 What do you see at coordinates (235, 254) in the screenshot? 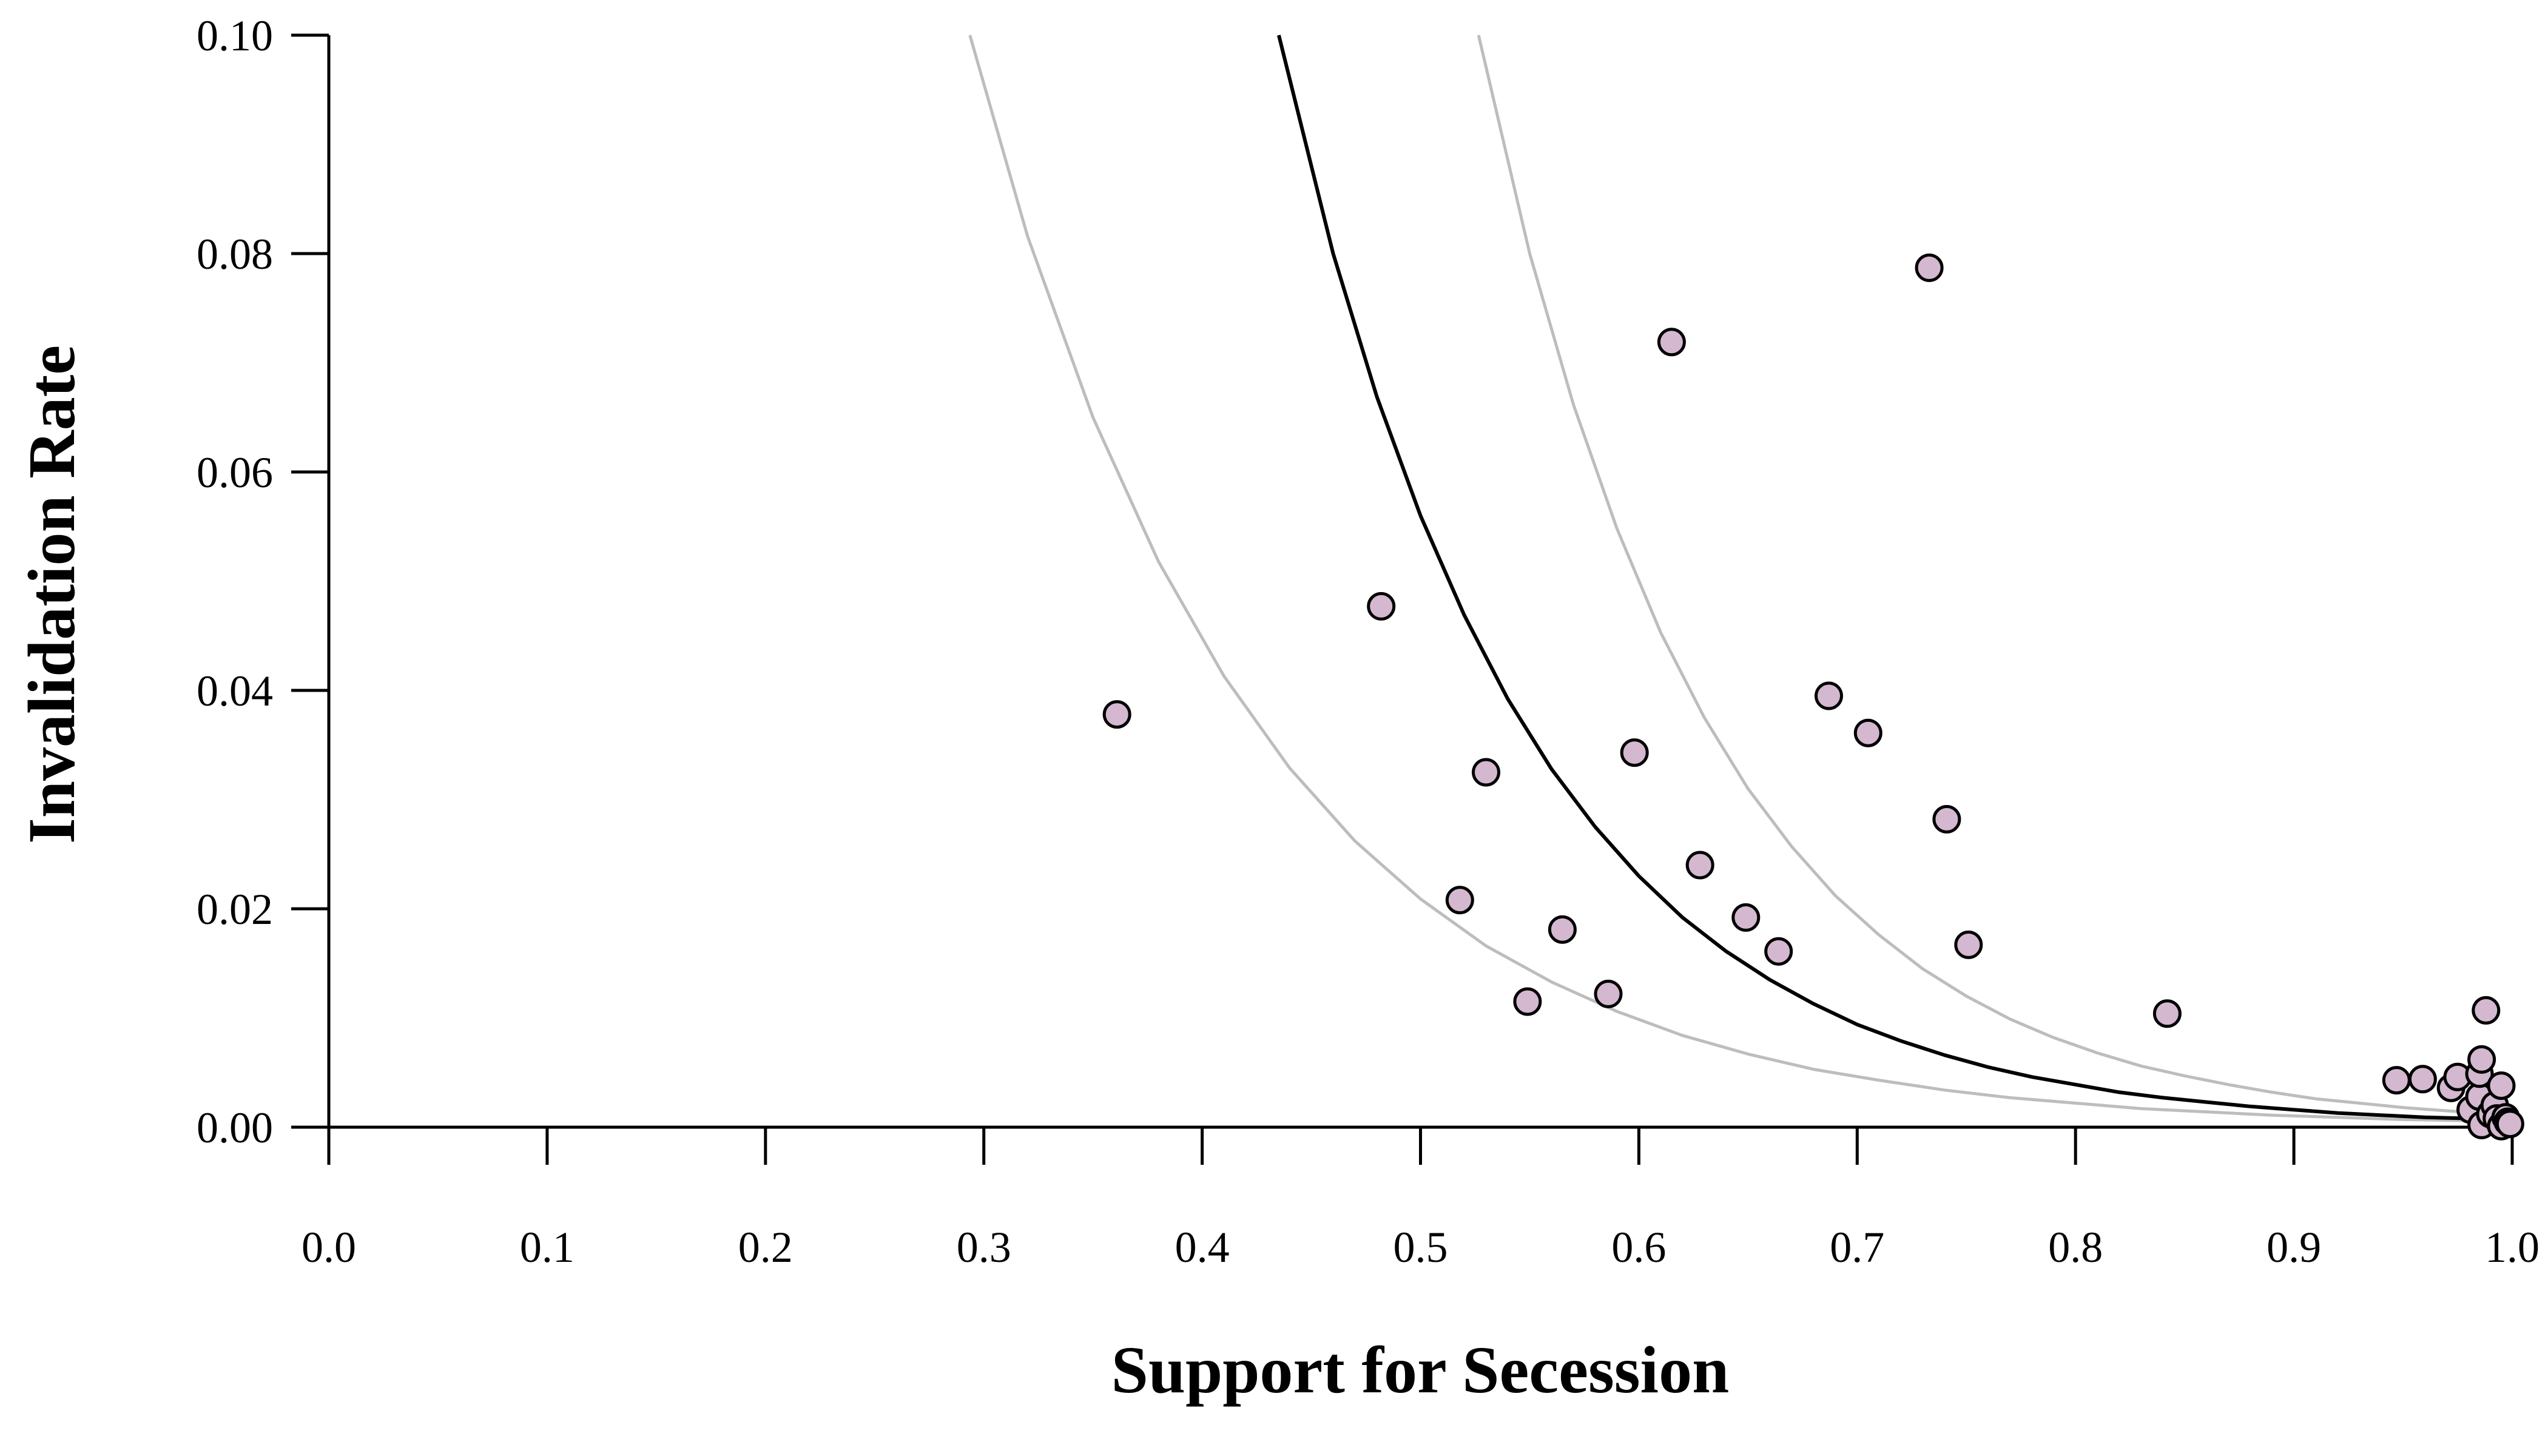
I see `y-tick-label: 0.08` at bounding box center [235, 254].